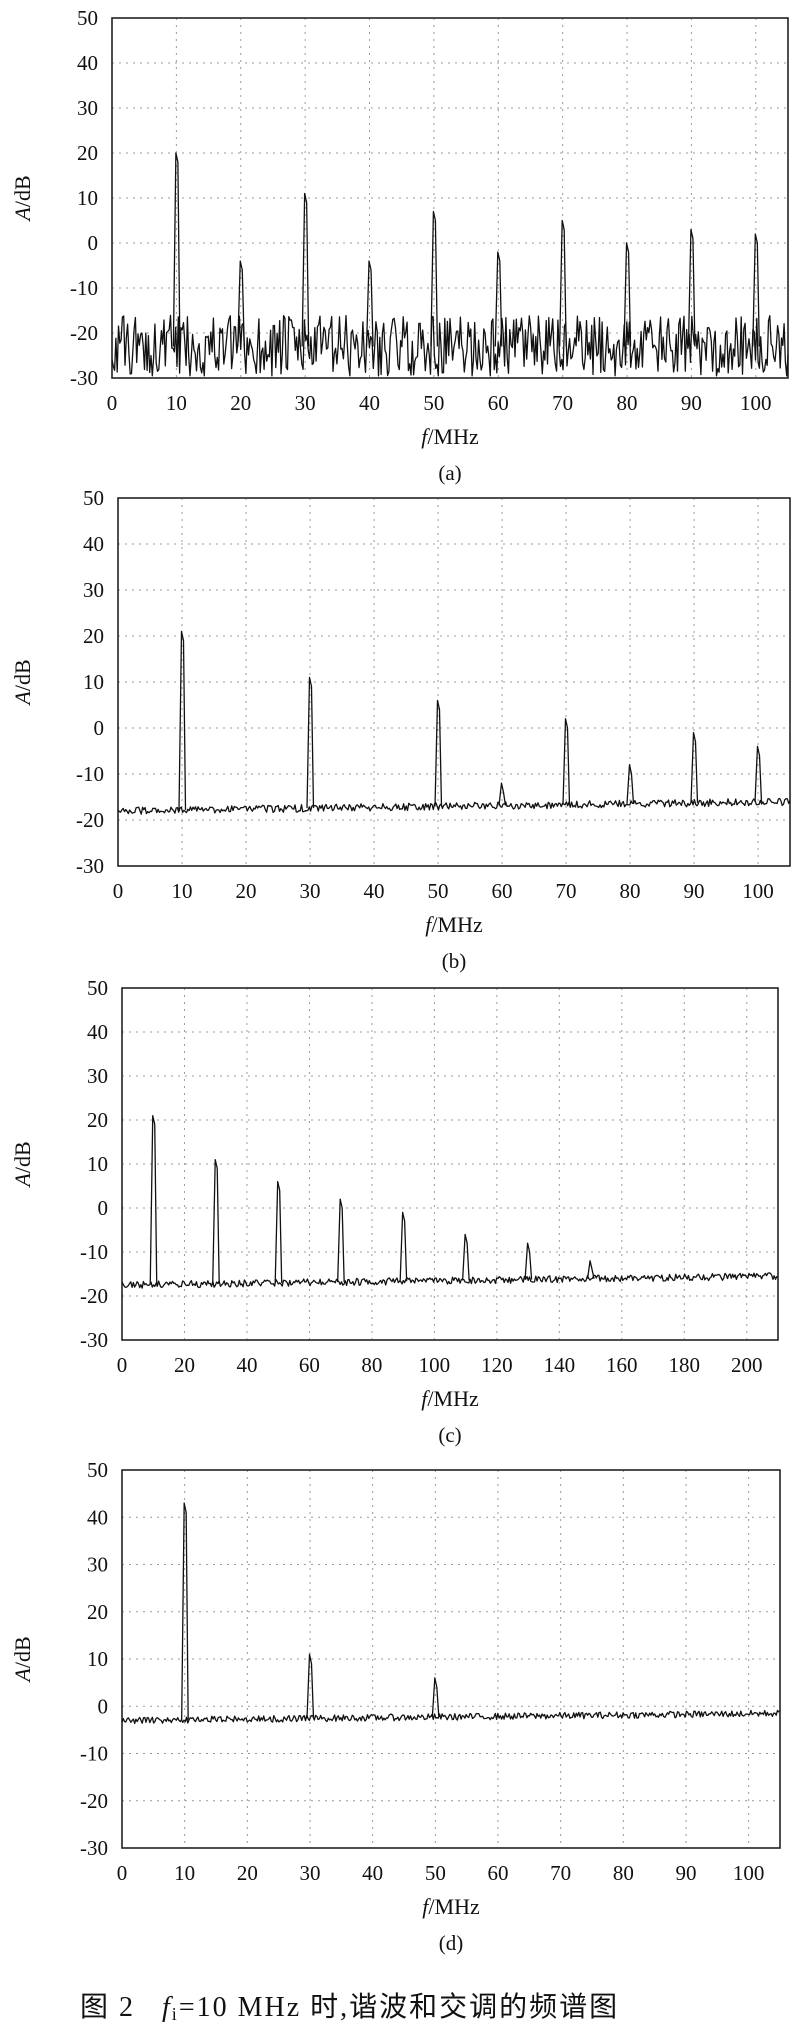 The height and width of the screenshot is (2035, 796). I want to click on panel-label: (b), so click(454, 961).